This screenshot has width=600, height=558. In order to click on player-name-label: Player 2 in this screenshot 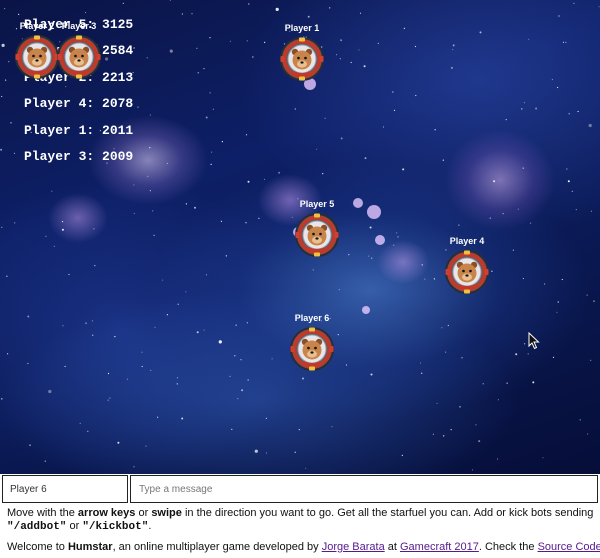, I will do `click(37, 26)`.